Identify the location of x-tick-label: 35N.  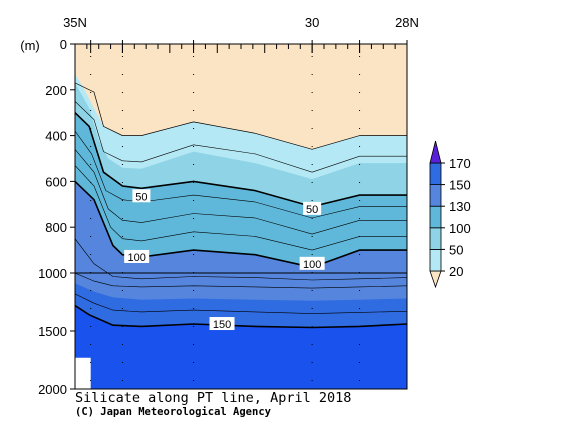
(75, 22).